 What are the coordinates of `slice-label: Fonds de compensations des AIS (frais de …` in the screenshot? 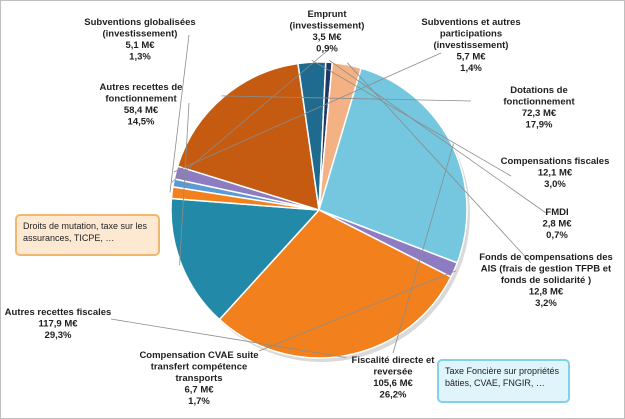 It's located at (546, 280).